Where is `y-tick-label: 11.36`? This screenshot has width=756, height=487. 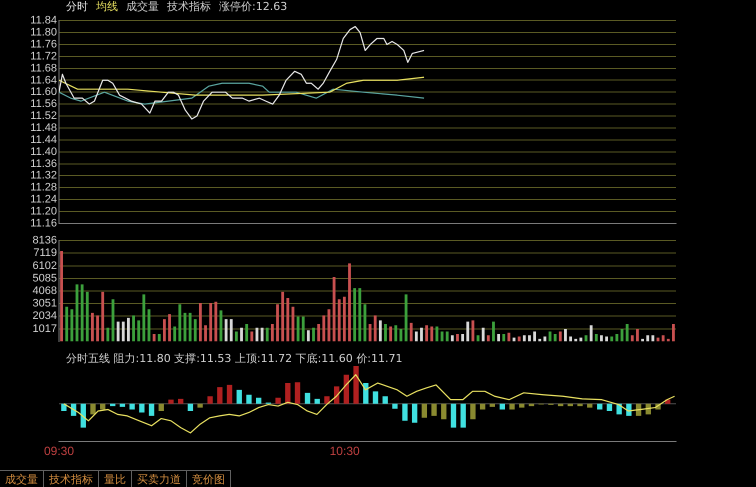 y-tick-label: 11.36 is located at coordinates (43, 164).